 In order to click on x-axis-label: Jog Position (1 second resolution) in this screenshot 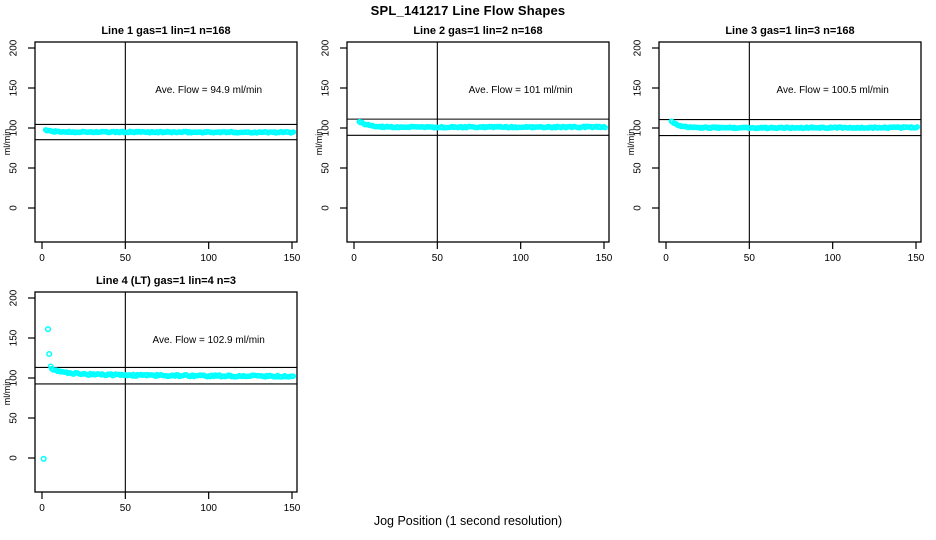, I will do `click(468, 521)`.